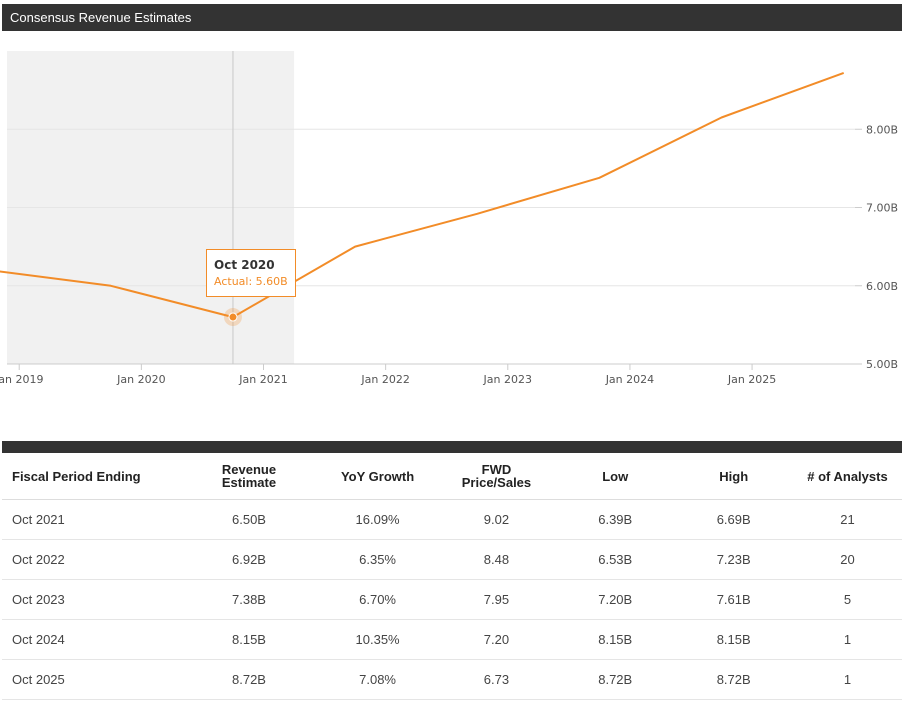 Image resolution: width=905 pixels, height=708 pixels. What do you see at coordinates (377, 519) in the screenshot?
I see `table-cell: 16.09%` at bounding box center [377, 519].